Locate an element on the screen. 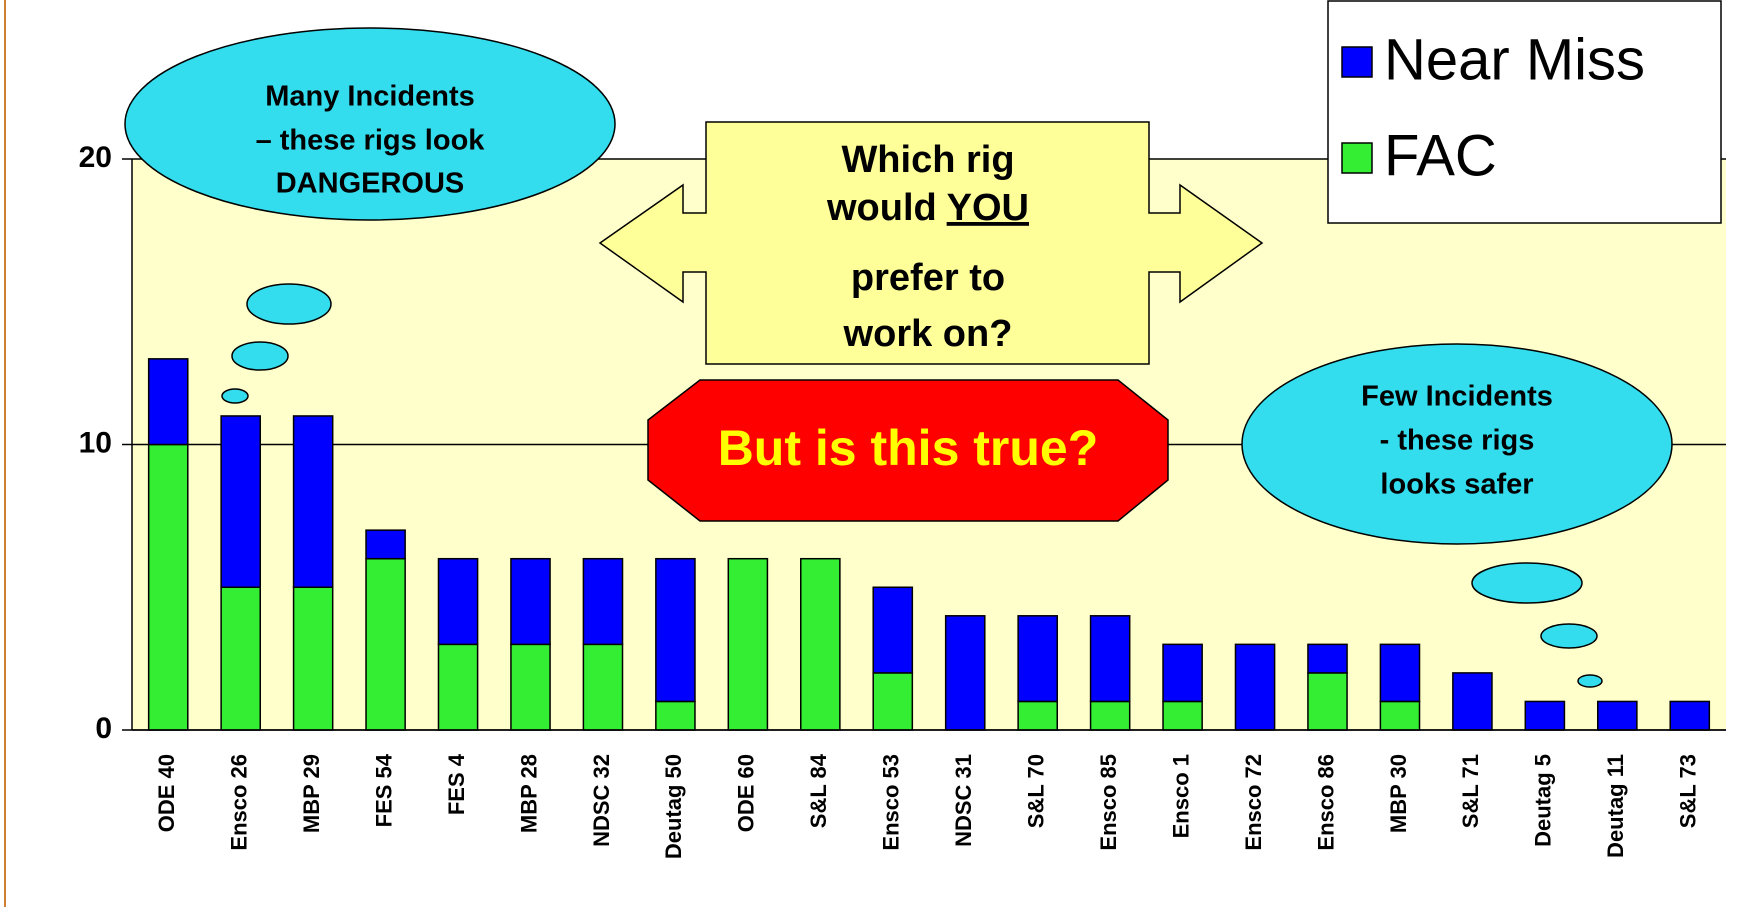 This screenshot has height=907, width=1738. x-tick-label: Ensco 26 is located at coordinates (238, 802).